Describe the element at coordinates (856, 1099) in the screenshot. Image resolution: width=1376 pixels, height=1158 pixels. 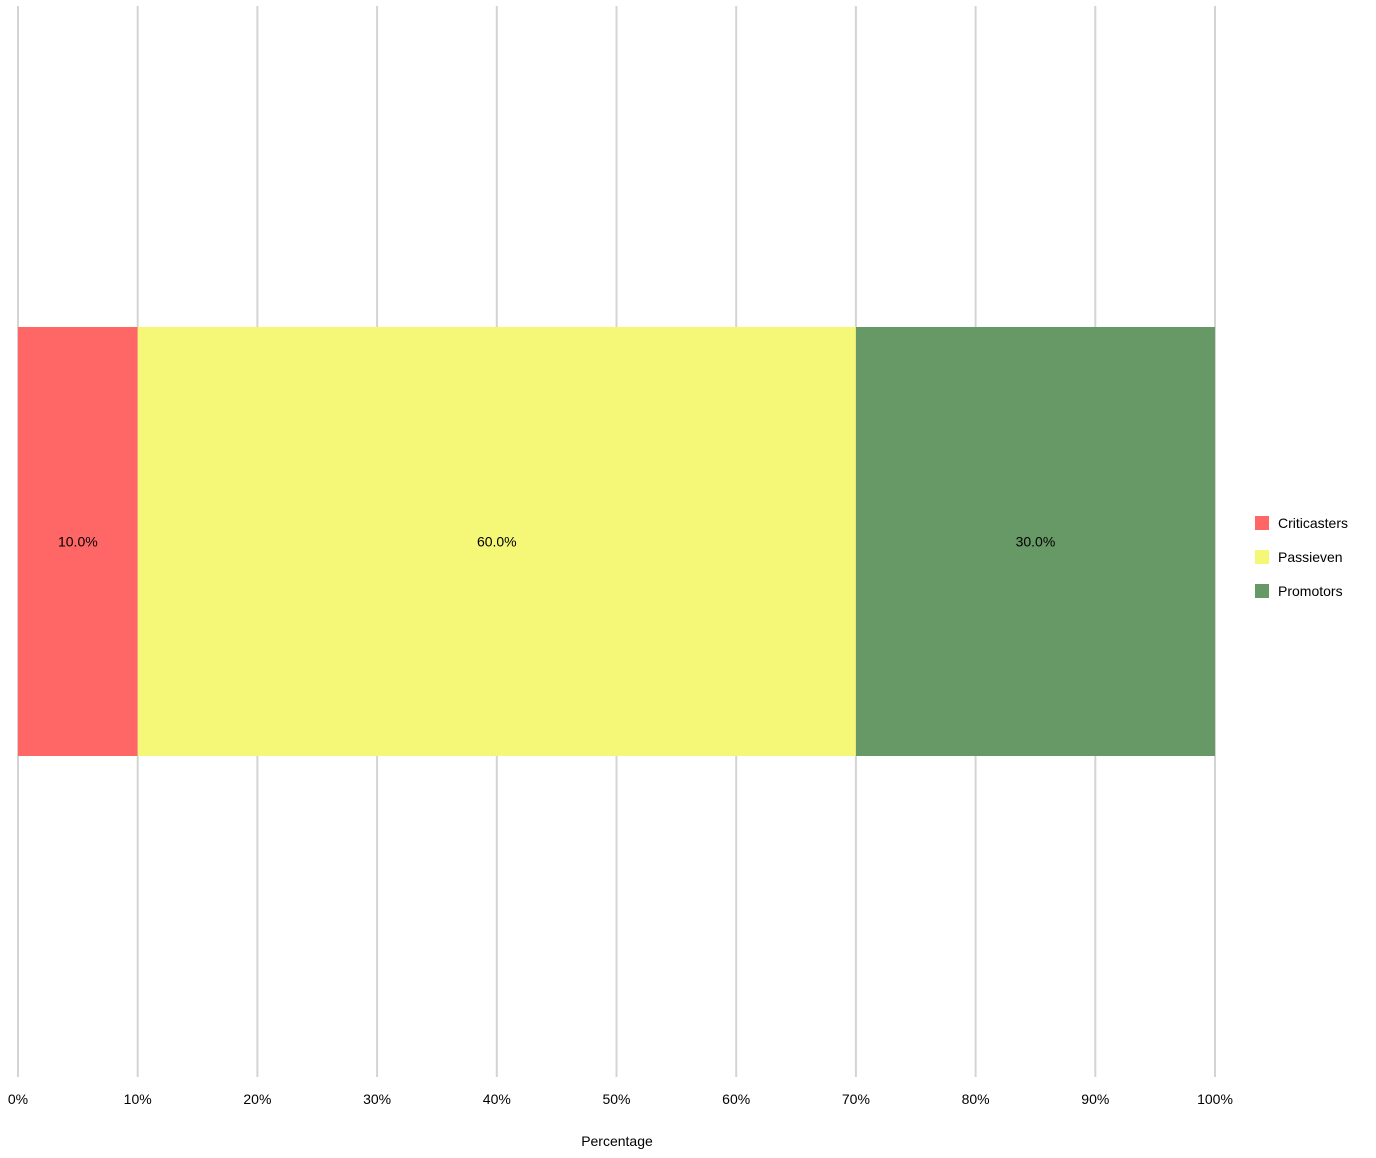
I see `x-tick-label: 70%` at that location.